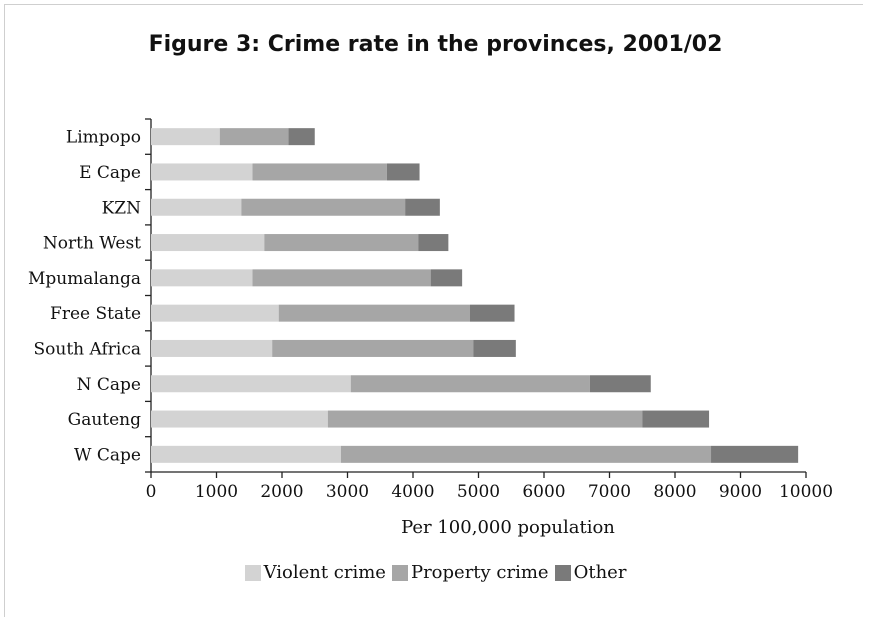 This screenshot has height=621, width=871. Describe the element at coordinates (281, 492) in the screenshot. I see `x-tick-label: 2000` at that location.